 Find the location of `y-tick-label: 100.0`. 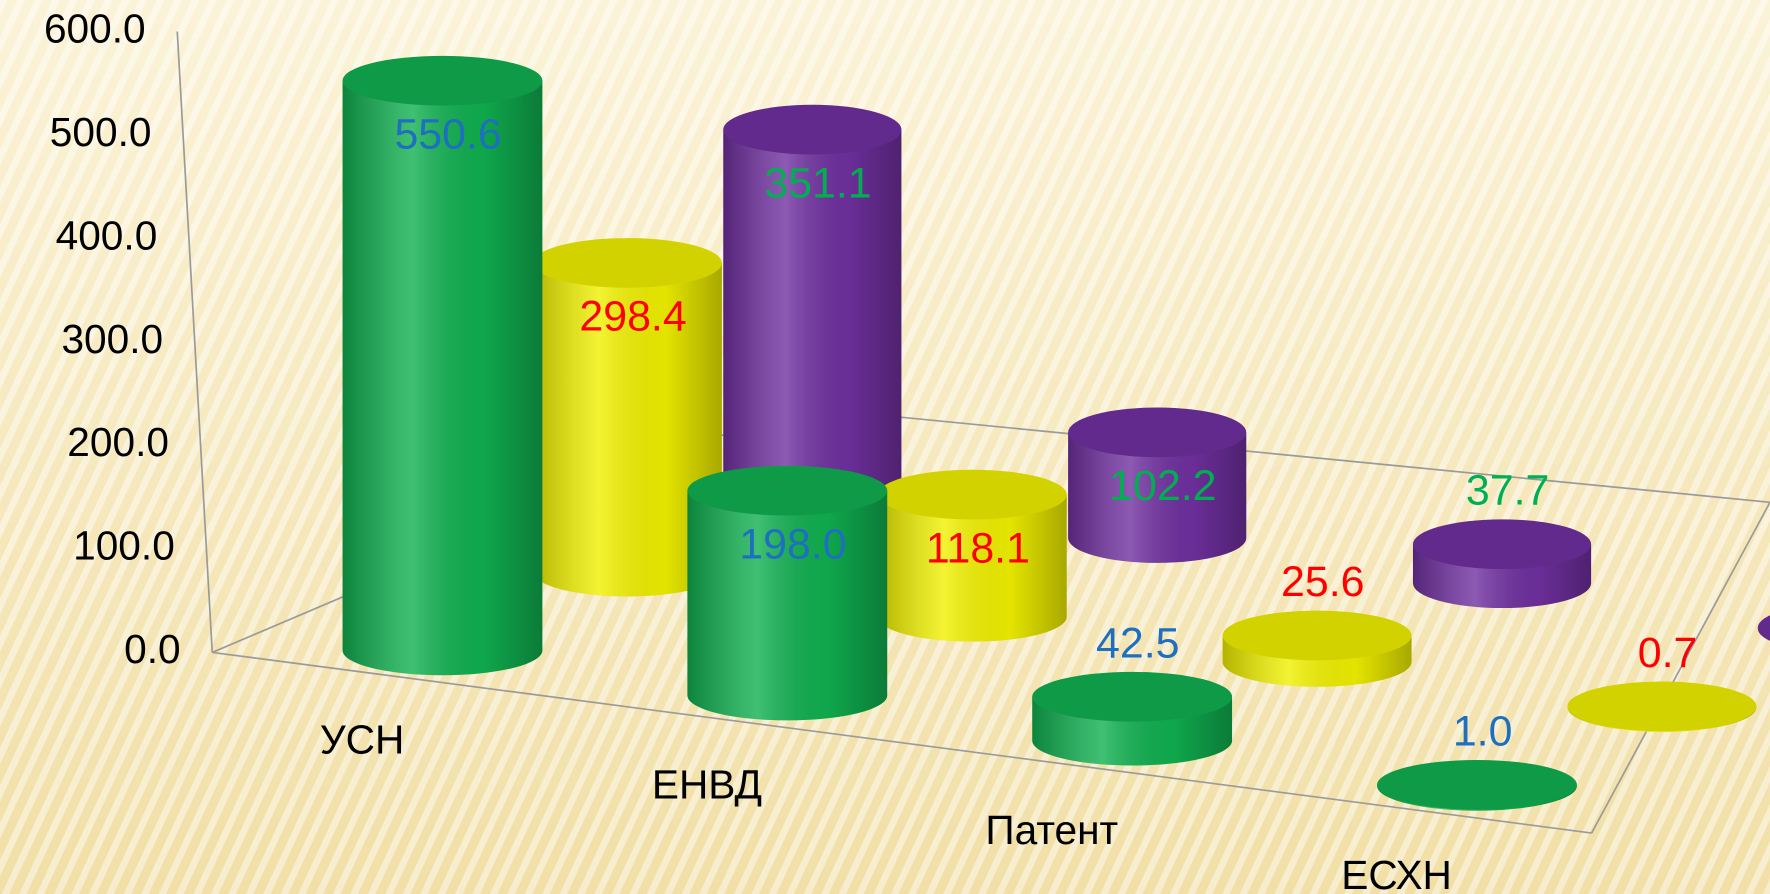

y-tick-label: 100.0 is located at coordinates (124, 546).